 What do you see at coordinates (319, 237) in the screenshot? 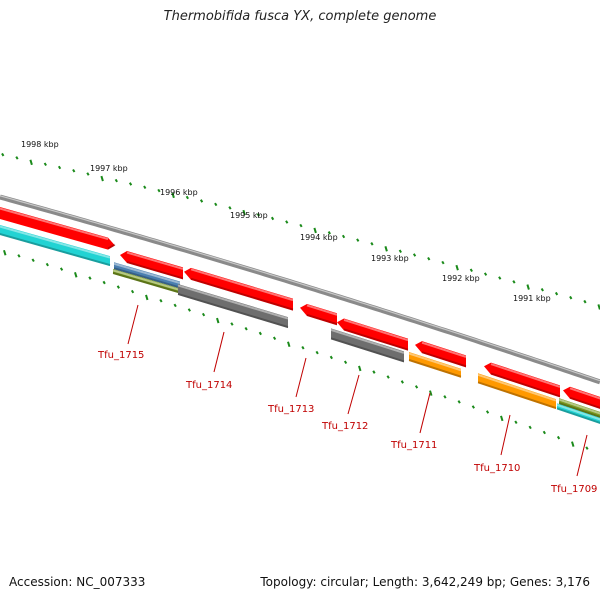
I see `scale-label: 1994 kbp` at bounding box center [319, 237].